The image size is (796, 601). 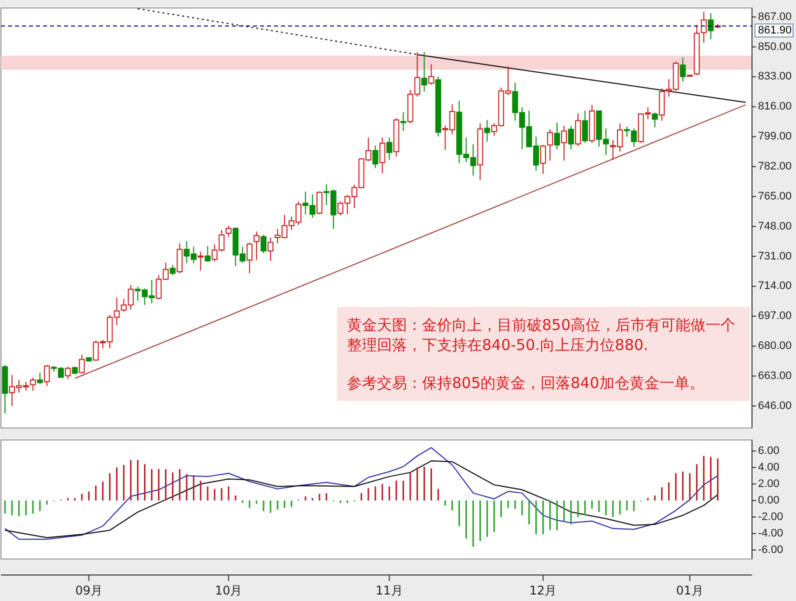 I want to click on x-tick-label: 01月, so click(x=690, y=590).